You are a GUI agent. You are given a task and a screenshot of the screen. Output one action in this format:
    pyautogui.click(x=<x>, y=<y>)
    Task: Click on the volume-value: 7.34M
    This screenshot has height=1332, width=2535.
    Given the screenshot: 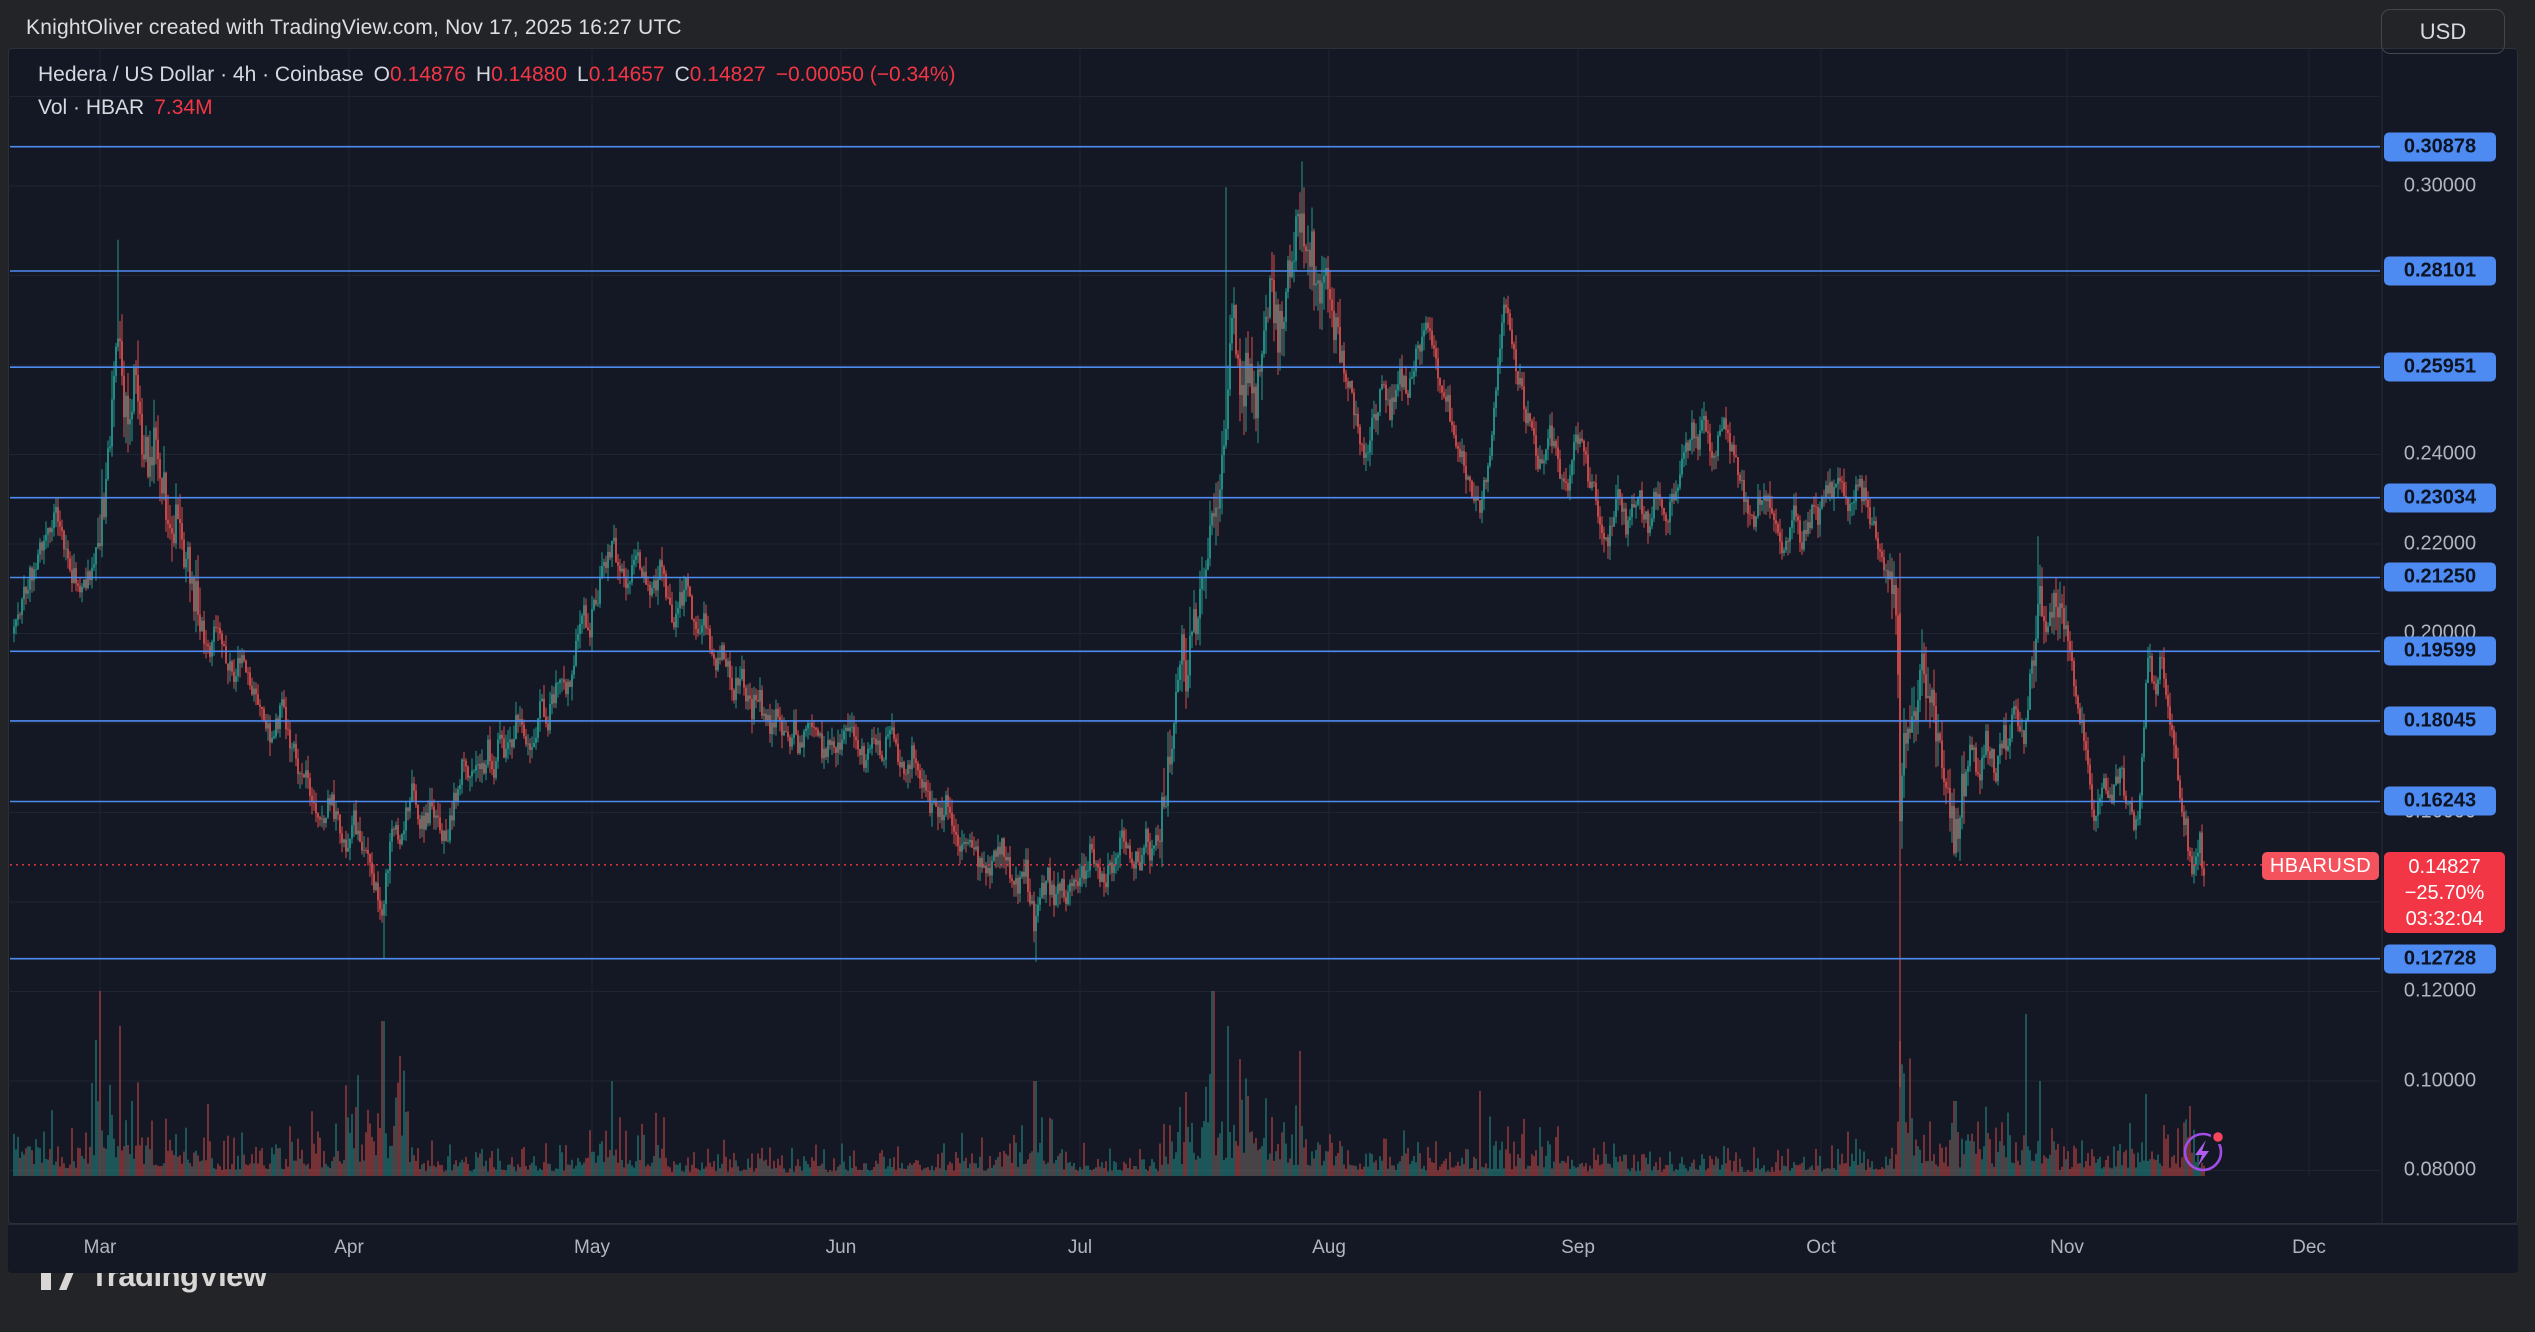 What is the action you would take?
    pyautogui.click(x=183, y=107)
    